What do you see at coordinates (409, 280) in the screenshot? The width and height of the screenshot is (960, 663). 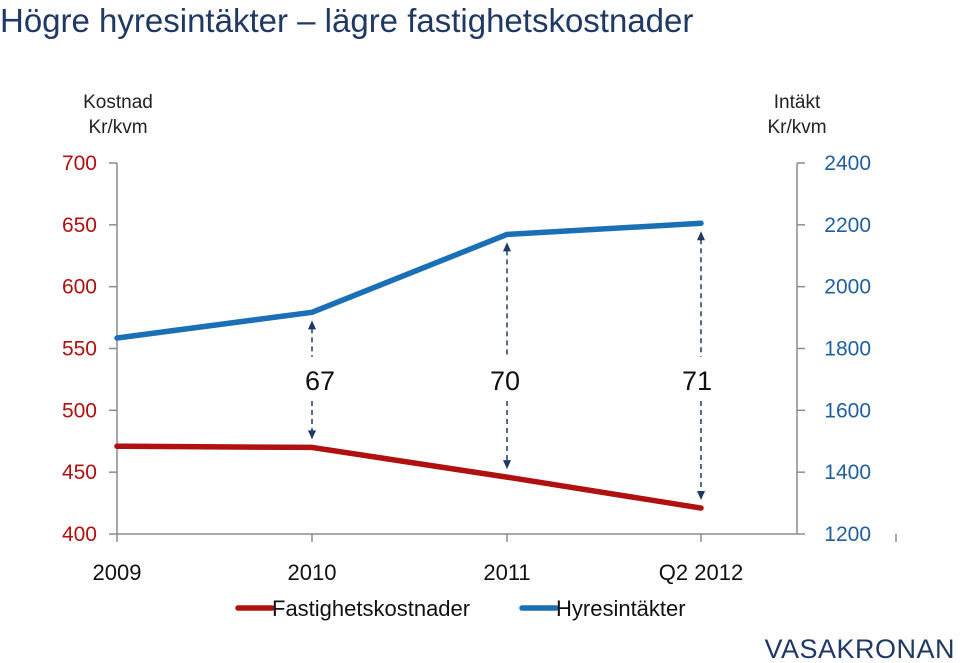 I see `series-line-hyresintäkter` at bounding box center [409, 280].